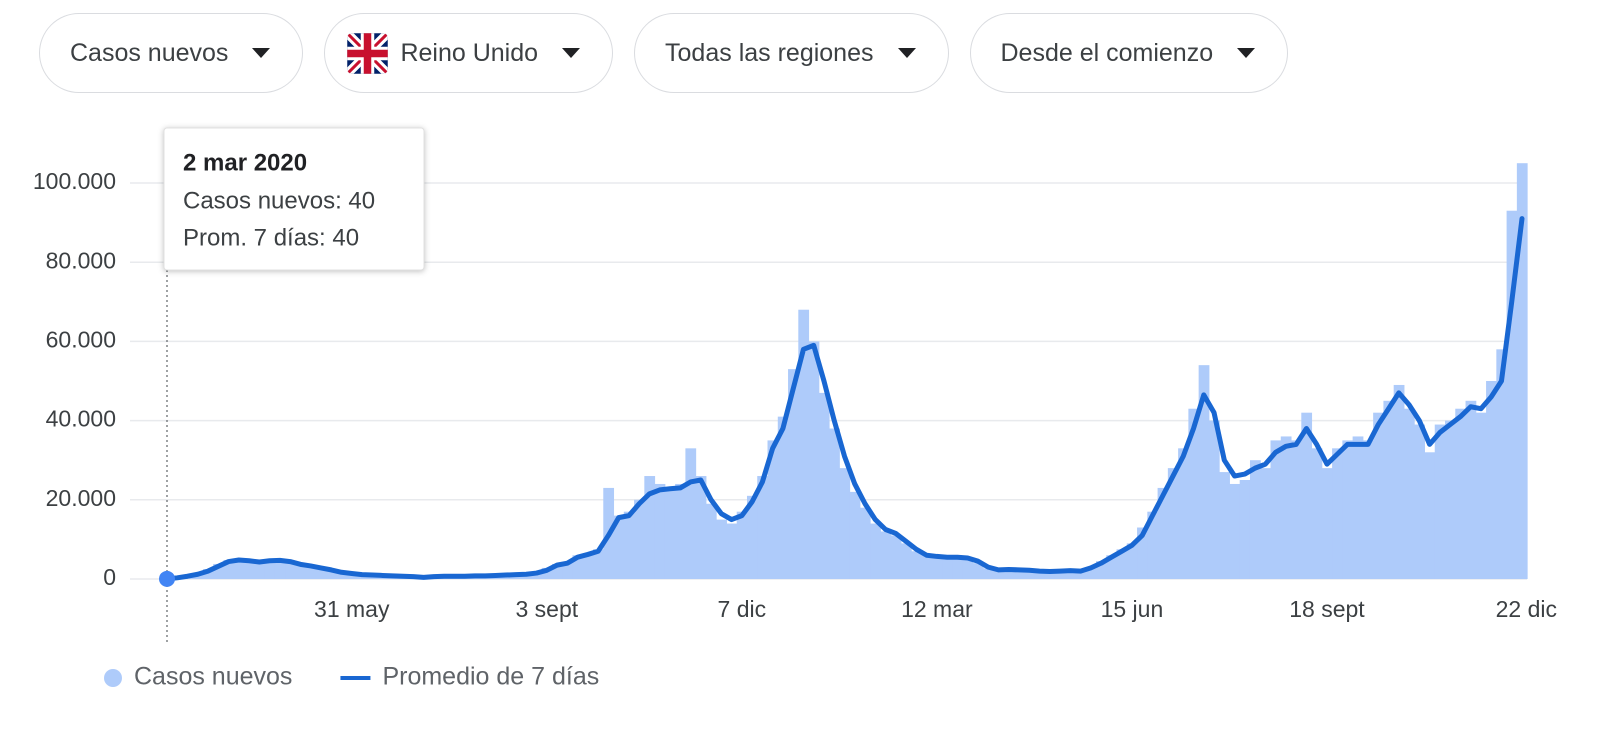 This screenshot has width=1600, height=731. I want to click on period-dropdown: Desde el comienzo, so click(1129, 53).